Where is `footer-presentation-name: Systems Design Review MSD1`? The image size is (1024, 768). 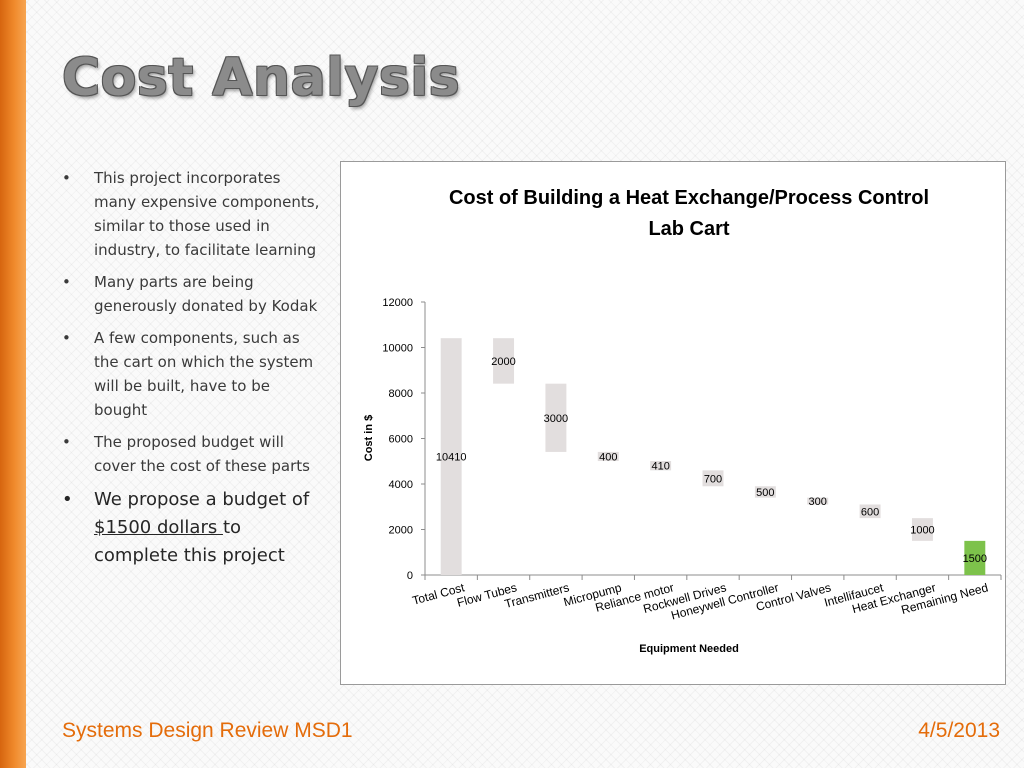
footer-presentation-name: Systems Design Review MSD1 is located at coordinates (207, 730).